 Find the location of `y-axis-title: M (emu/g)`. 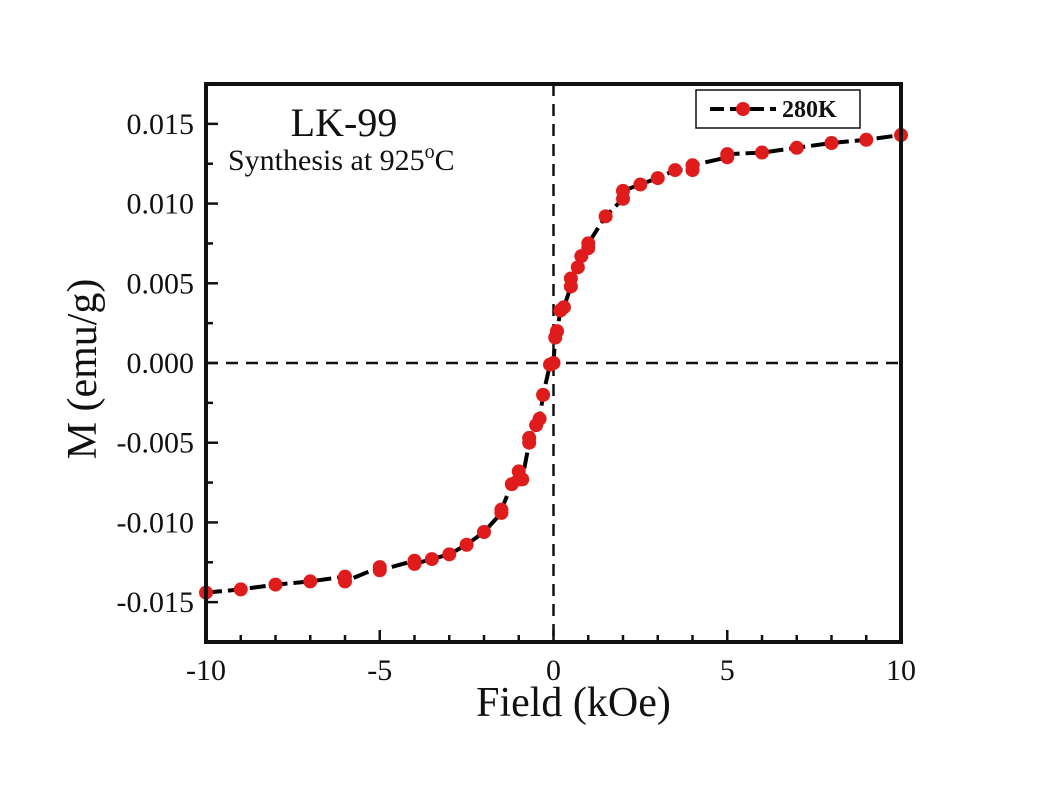

y-axis-title: M (emu/g) is located at coordinates (83, 369).